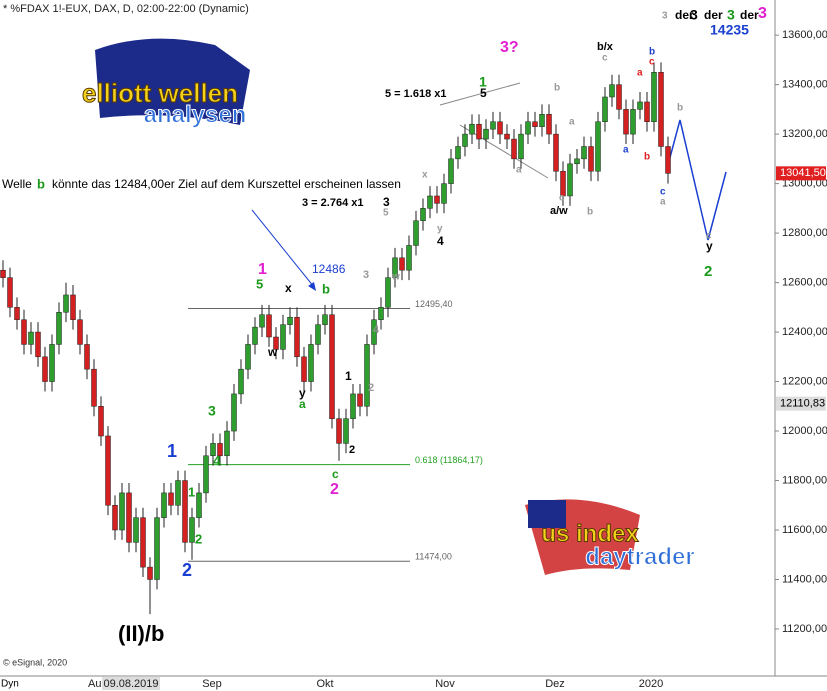  I want to click on price-box-label: 12110,83, so click(802, 404).